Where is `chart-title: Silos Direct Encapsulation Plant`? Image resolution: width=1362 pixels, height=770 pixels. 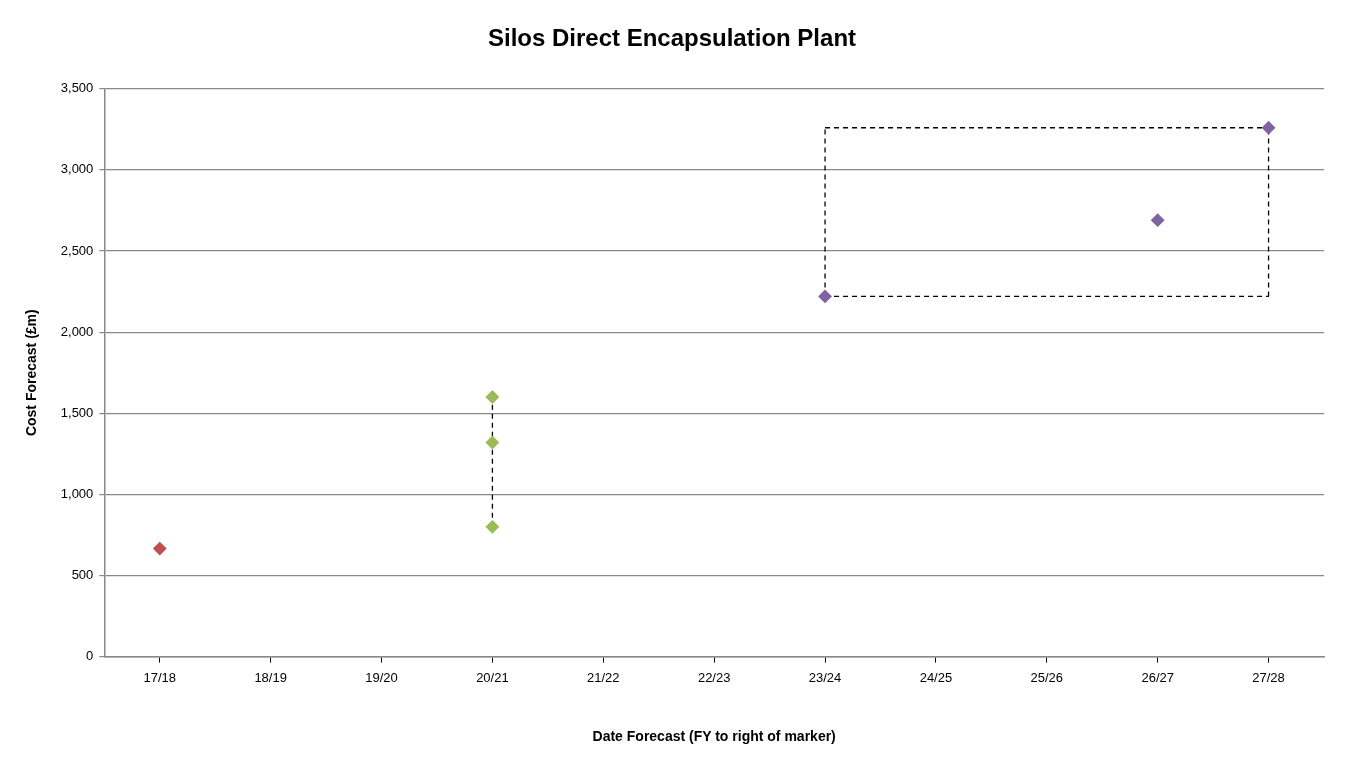 chart-title: Silos Direct Encapsulation Plant is located at coordinates (672, 38).